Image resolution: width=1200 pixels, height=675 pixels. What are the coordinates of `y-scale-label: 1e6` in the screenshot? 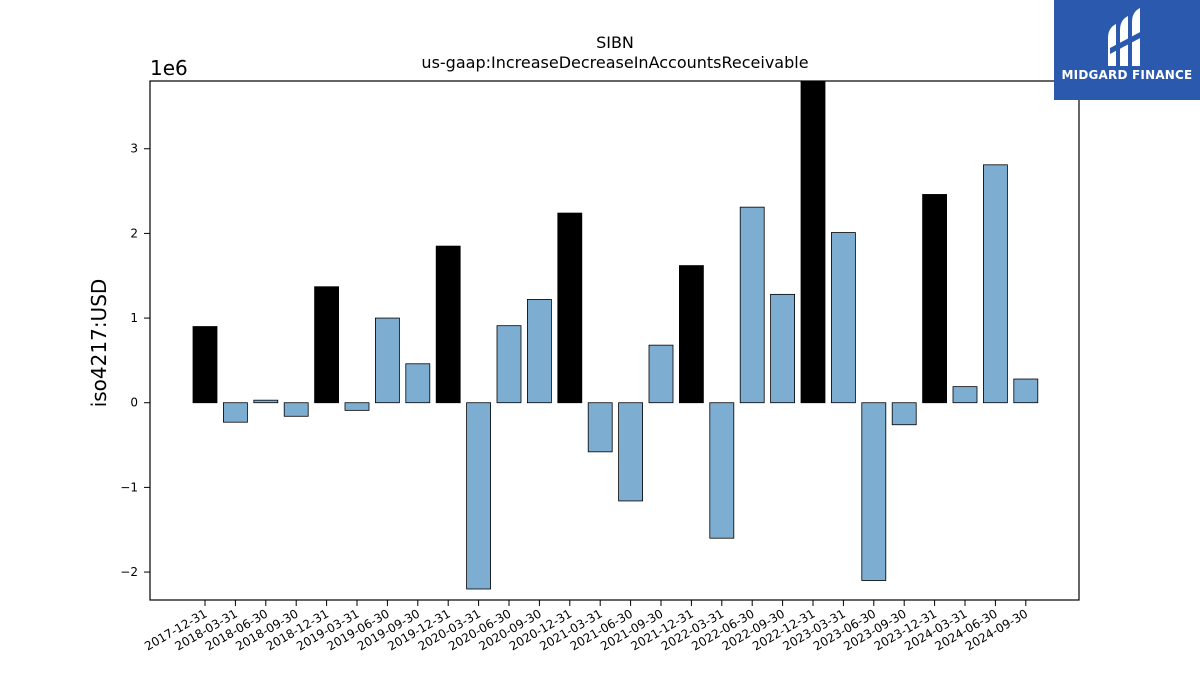 It's located at (169, 68).